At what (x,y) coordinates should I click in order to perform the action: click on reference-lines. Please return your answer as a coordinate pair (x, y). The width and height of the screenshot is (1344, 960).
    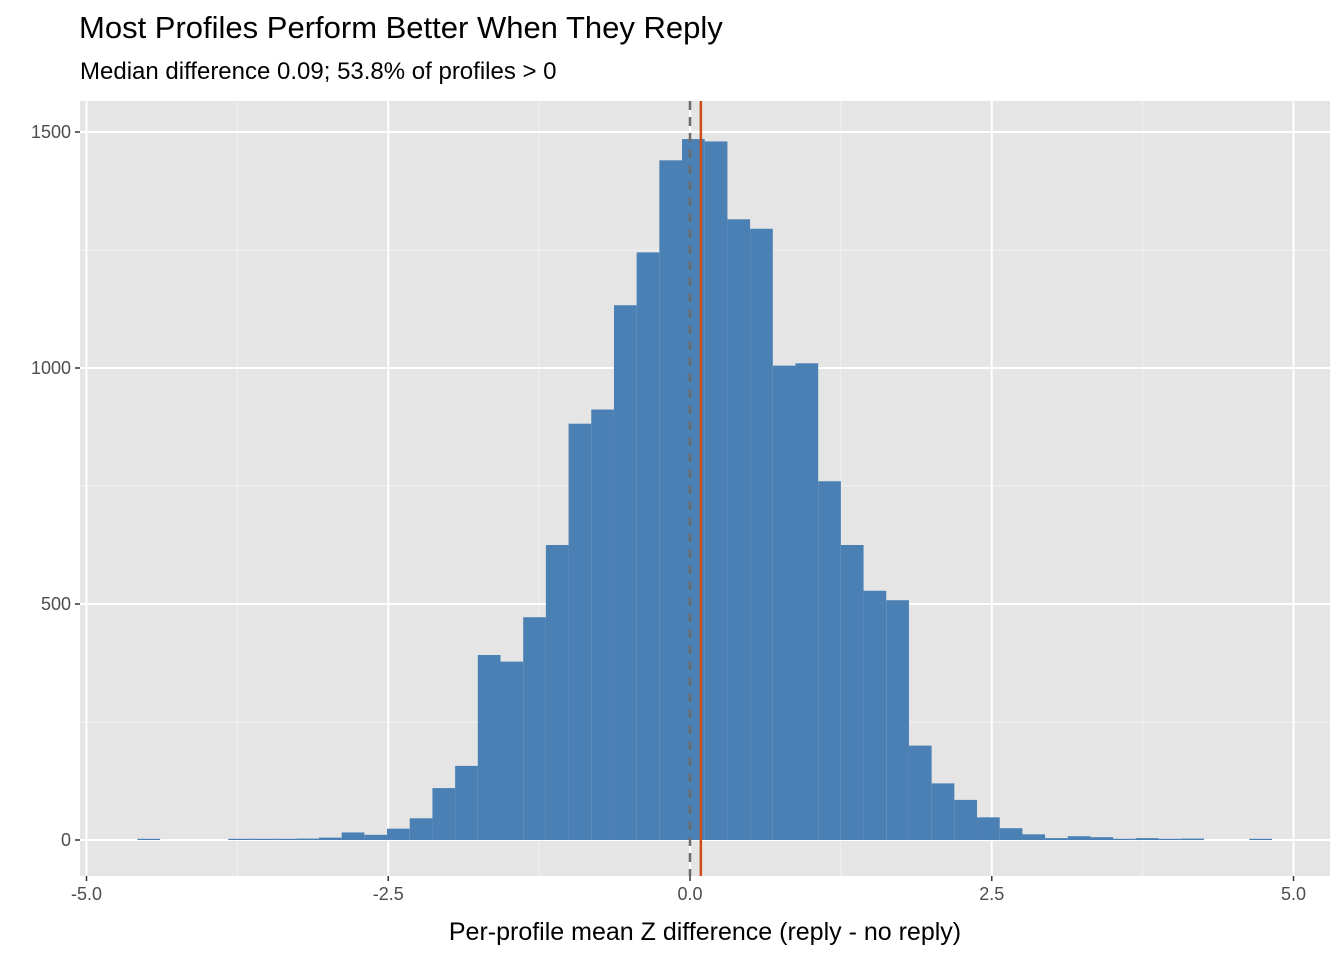
    Looking at the image, I should click on (695, 488).